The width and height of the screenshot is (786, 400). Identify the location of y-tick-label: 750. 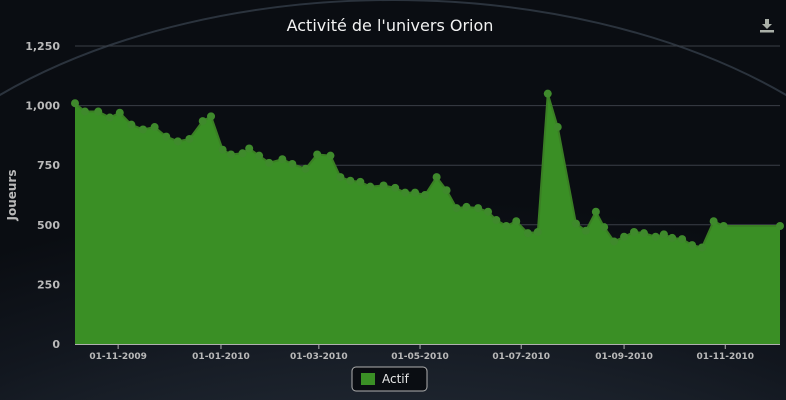
(48, 165).